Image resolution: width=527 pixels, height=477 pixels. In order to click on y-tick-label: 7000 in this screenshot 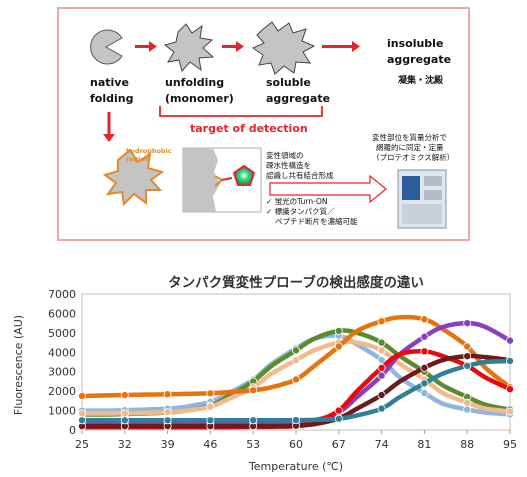, I will do `click(62, 294)`.